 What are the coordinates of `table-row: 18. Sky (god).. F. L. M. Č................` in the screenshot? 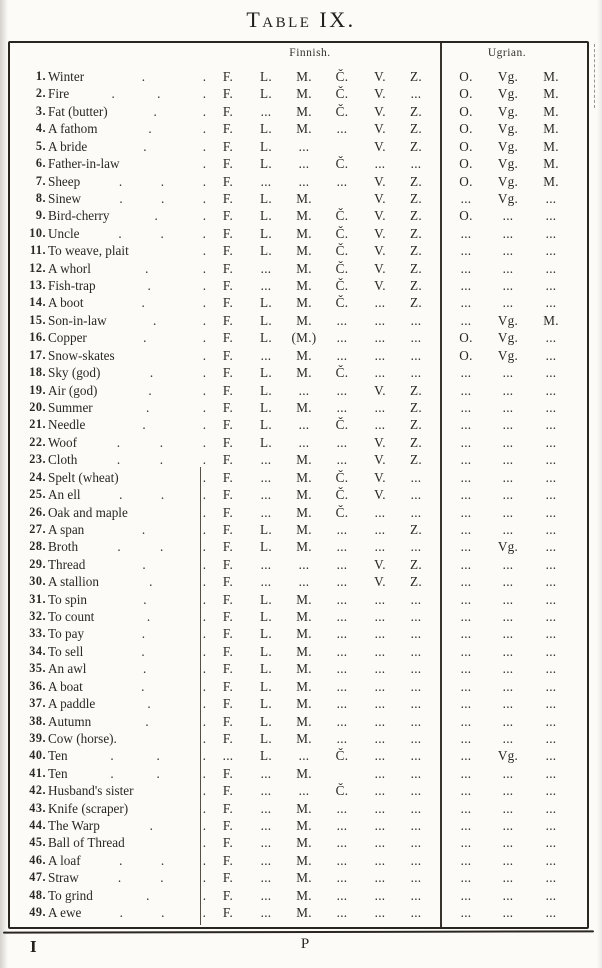 It's located at (298, 372).